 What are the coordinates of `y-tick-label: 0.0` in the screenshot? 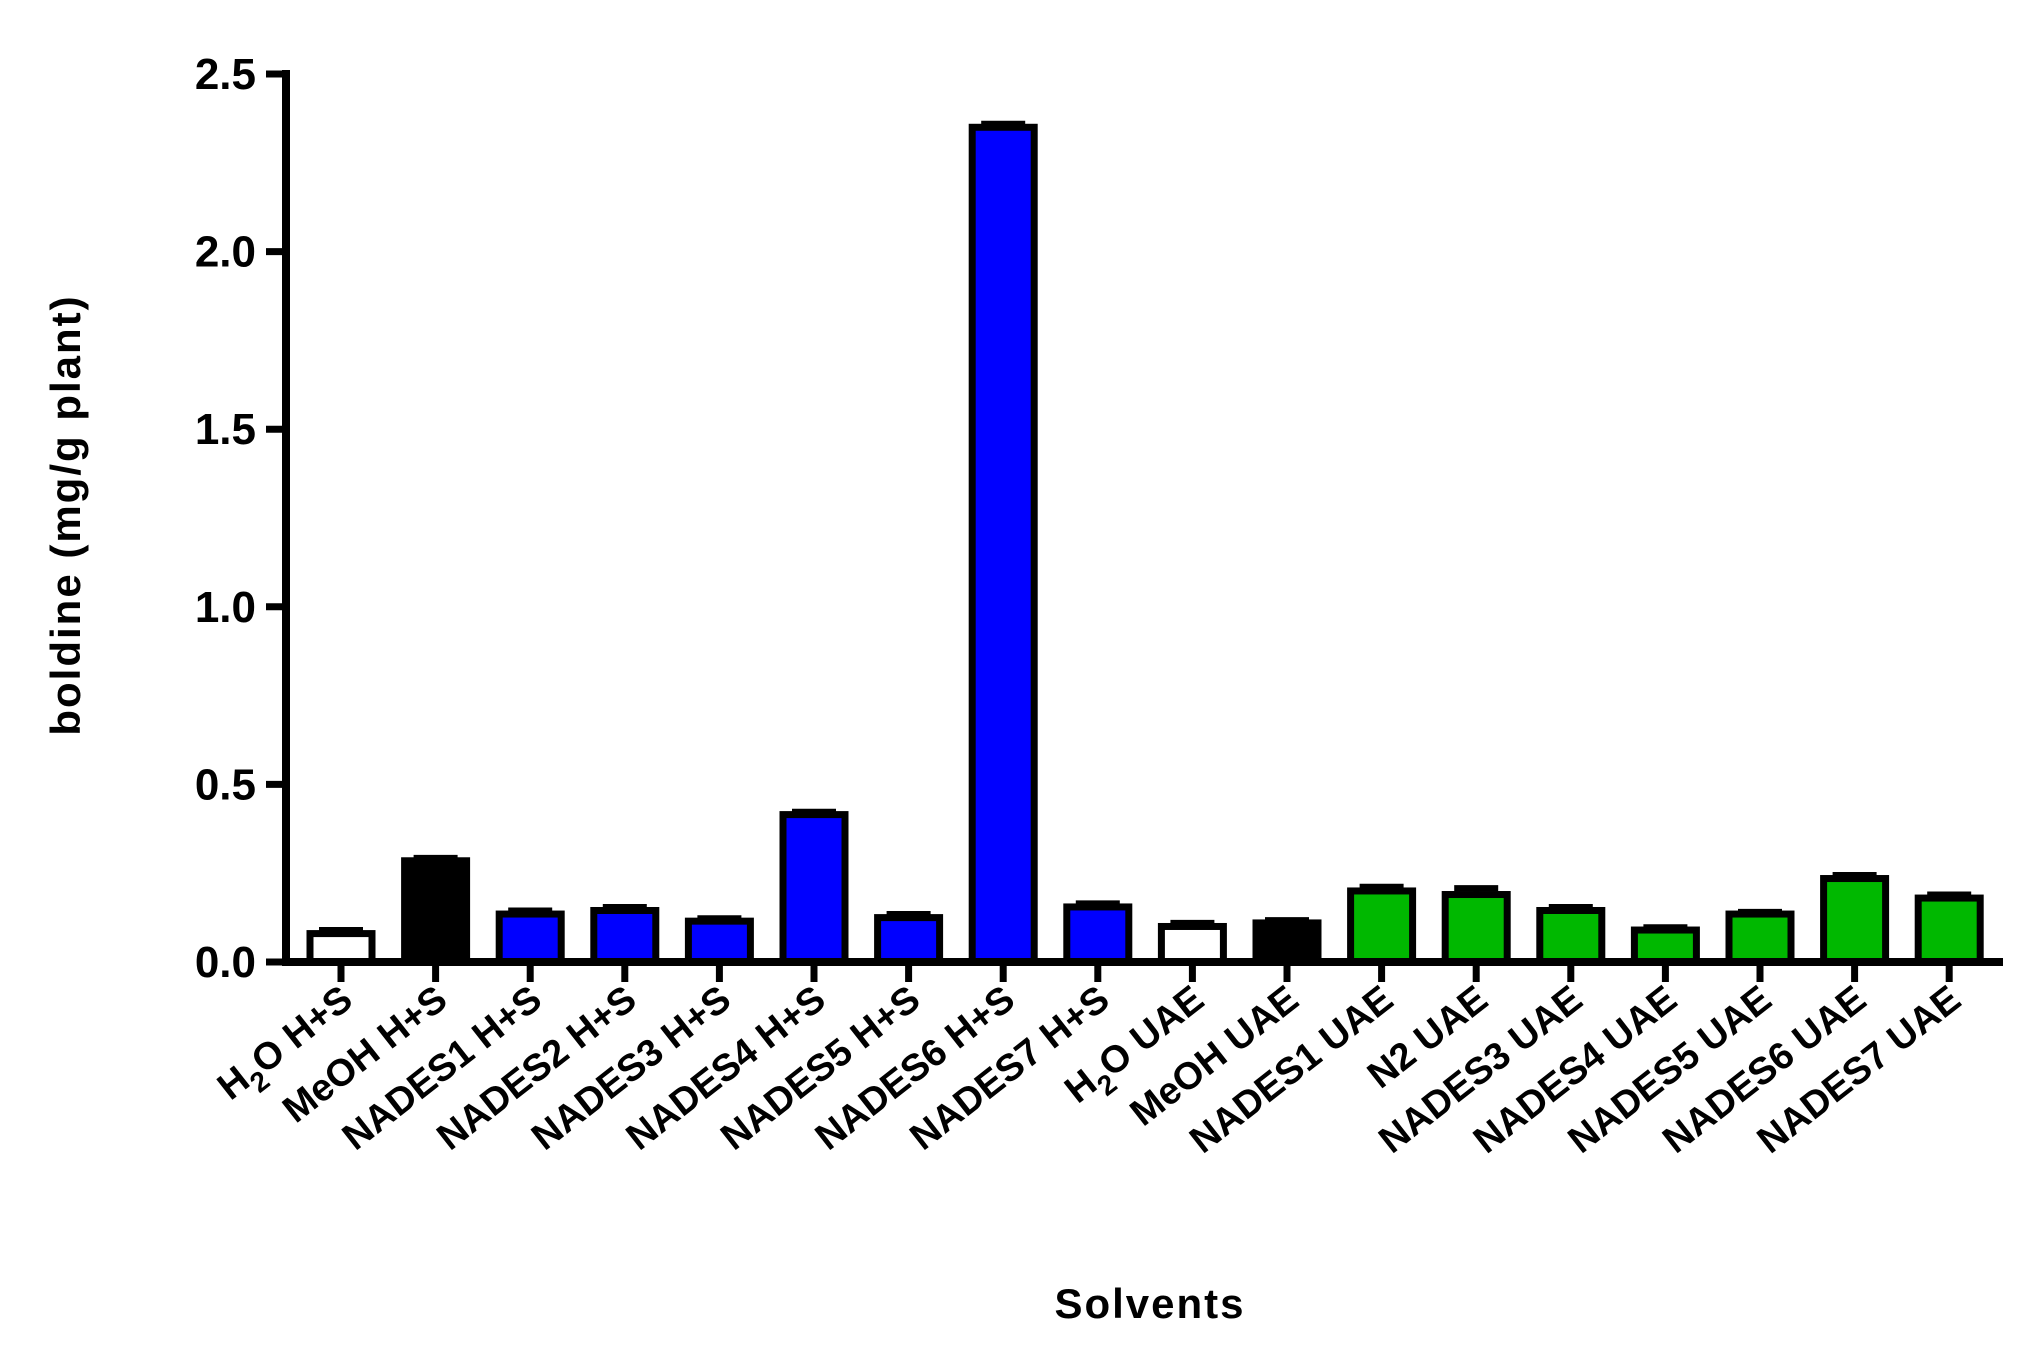 It's located at (225, 962).